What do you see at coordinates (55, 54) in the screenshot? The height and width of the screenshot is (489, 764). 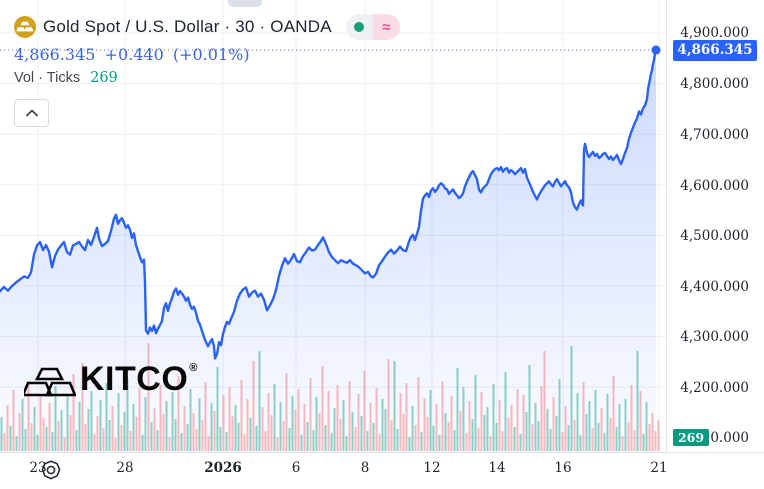 I see `last-price-value: 4,866.345` at bounding box center [55, 54].